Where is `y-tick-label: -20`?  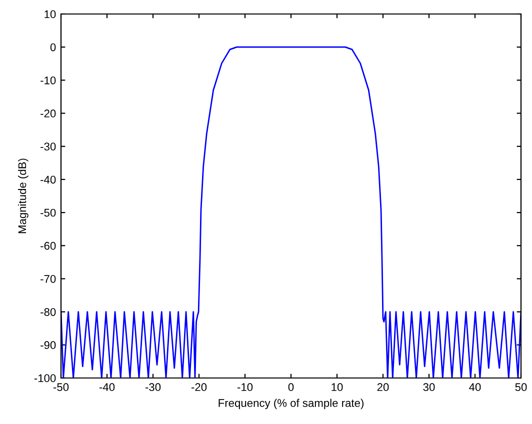 y-tick-label: -20 is located at coordinates (48, 114).